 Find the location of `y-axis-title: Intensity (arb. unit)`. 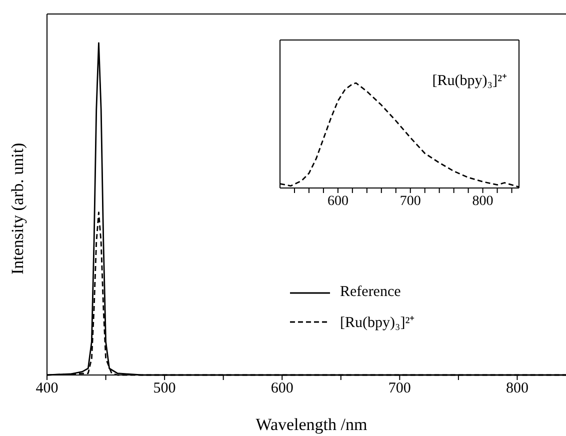

y-axis-title: Intensity (arb. unit) is located at coordinates (18, 208).